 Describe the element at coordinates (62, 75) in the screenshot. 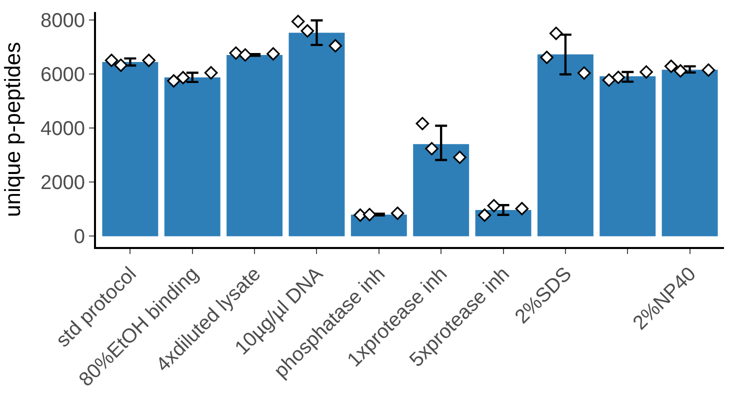

I see `y-tick-label: 6000` at that location.